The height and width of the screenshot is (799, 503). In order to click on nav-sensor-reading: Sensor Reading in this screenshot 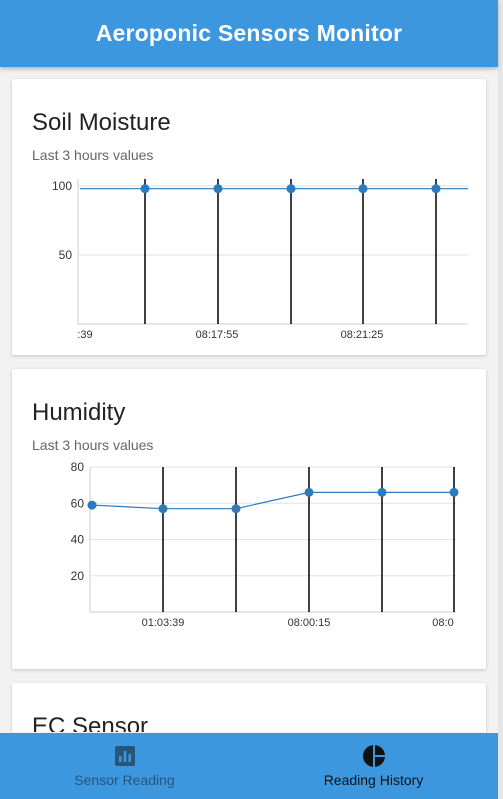, I will do `click(124, 766)`.